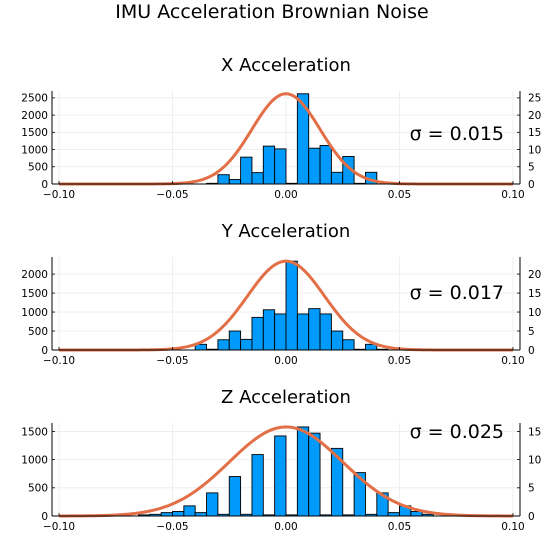  Describe the element at coordinates (271, 12) in the screenshot. I see `figure-title: IMU Acceleration Brownian Noise` at that location.